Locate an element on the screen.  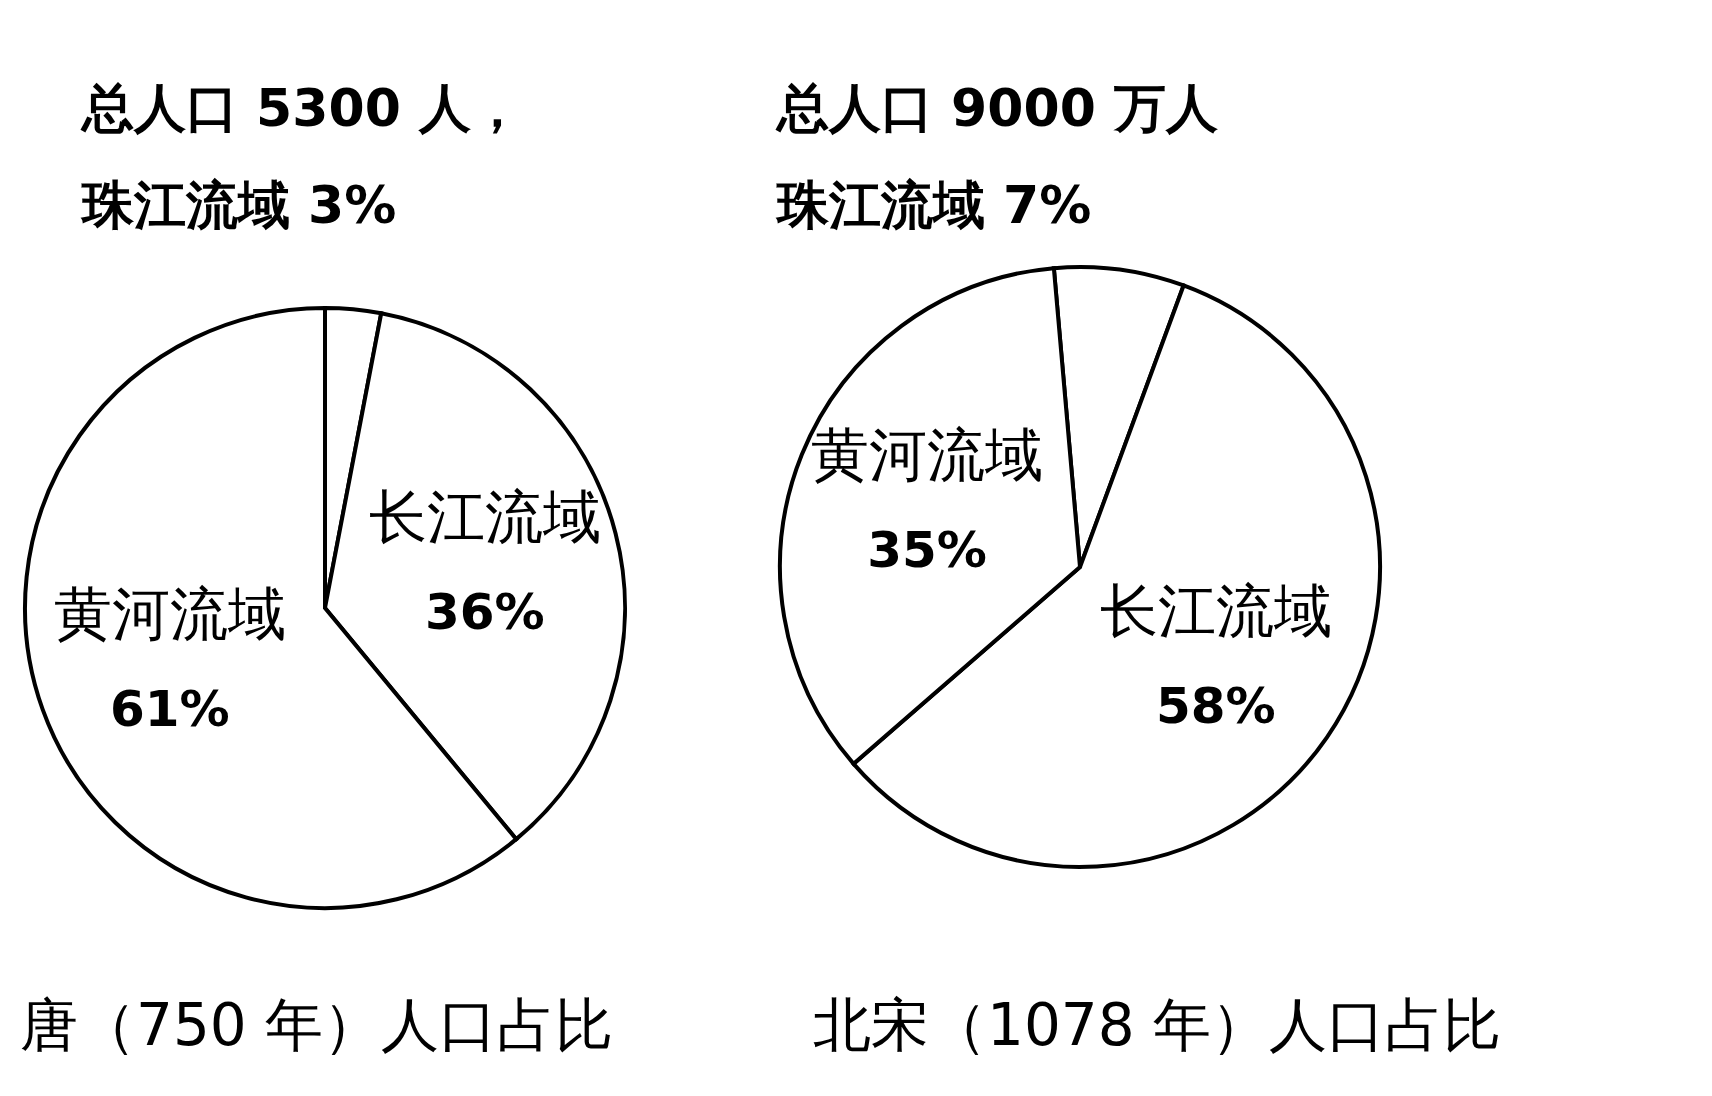
chart-subtitle: 总人口 9000 万人 is located at coordinates (997, 108).